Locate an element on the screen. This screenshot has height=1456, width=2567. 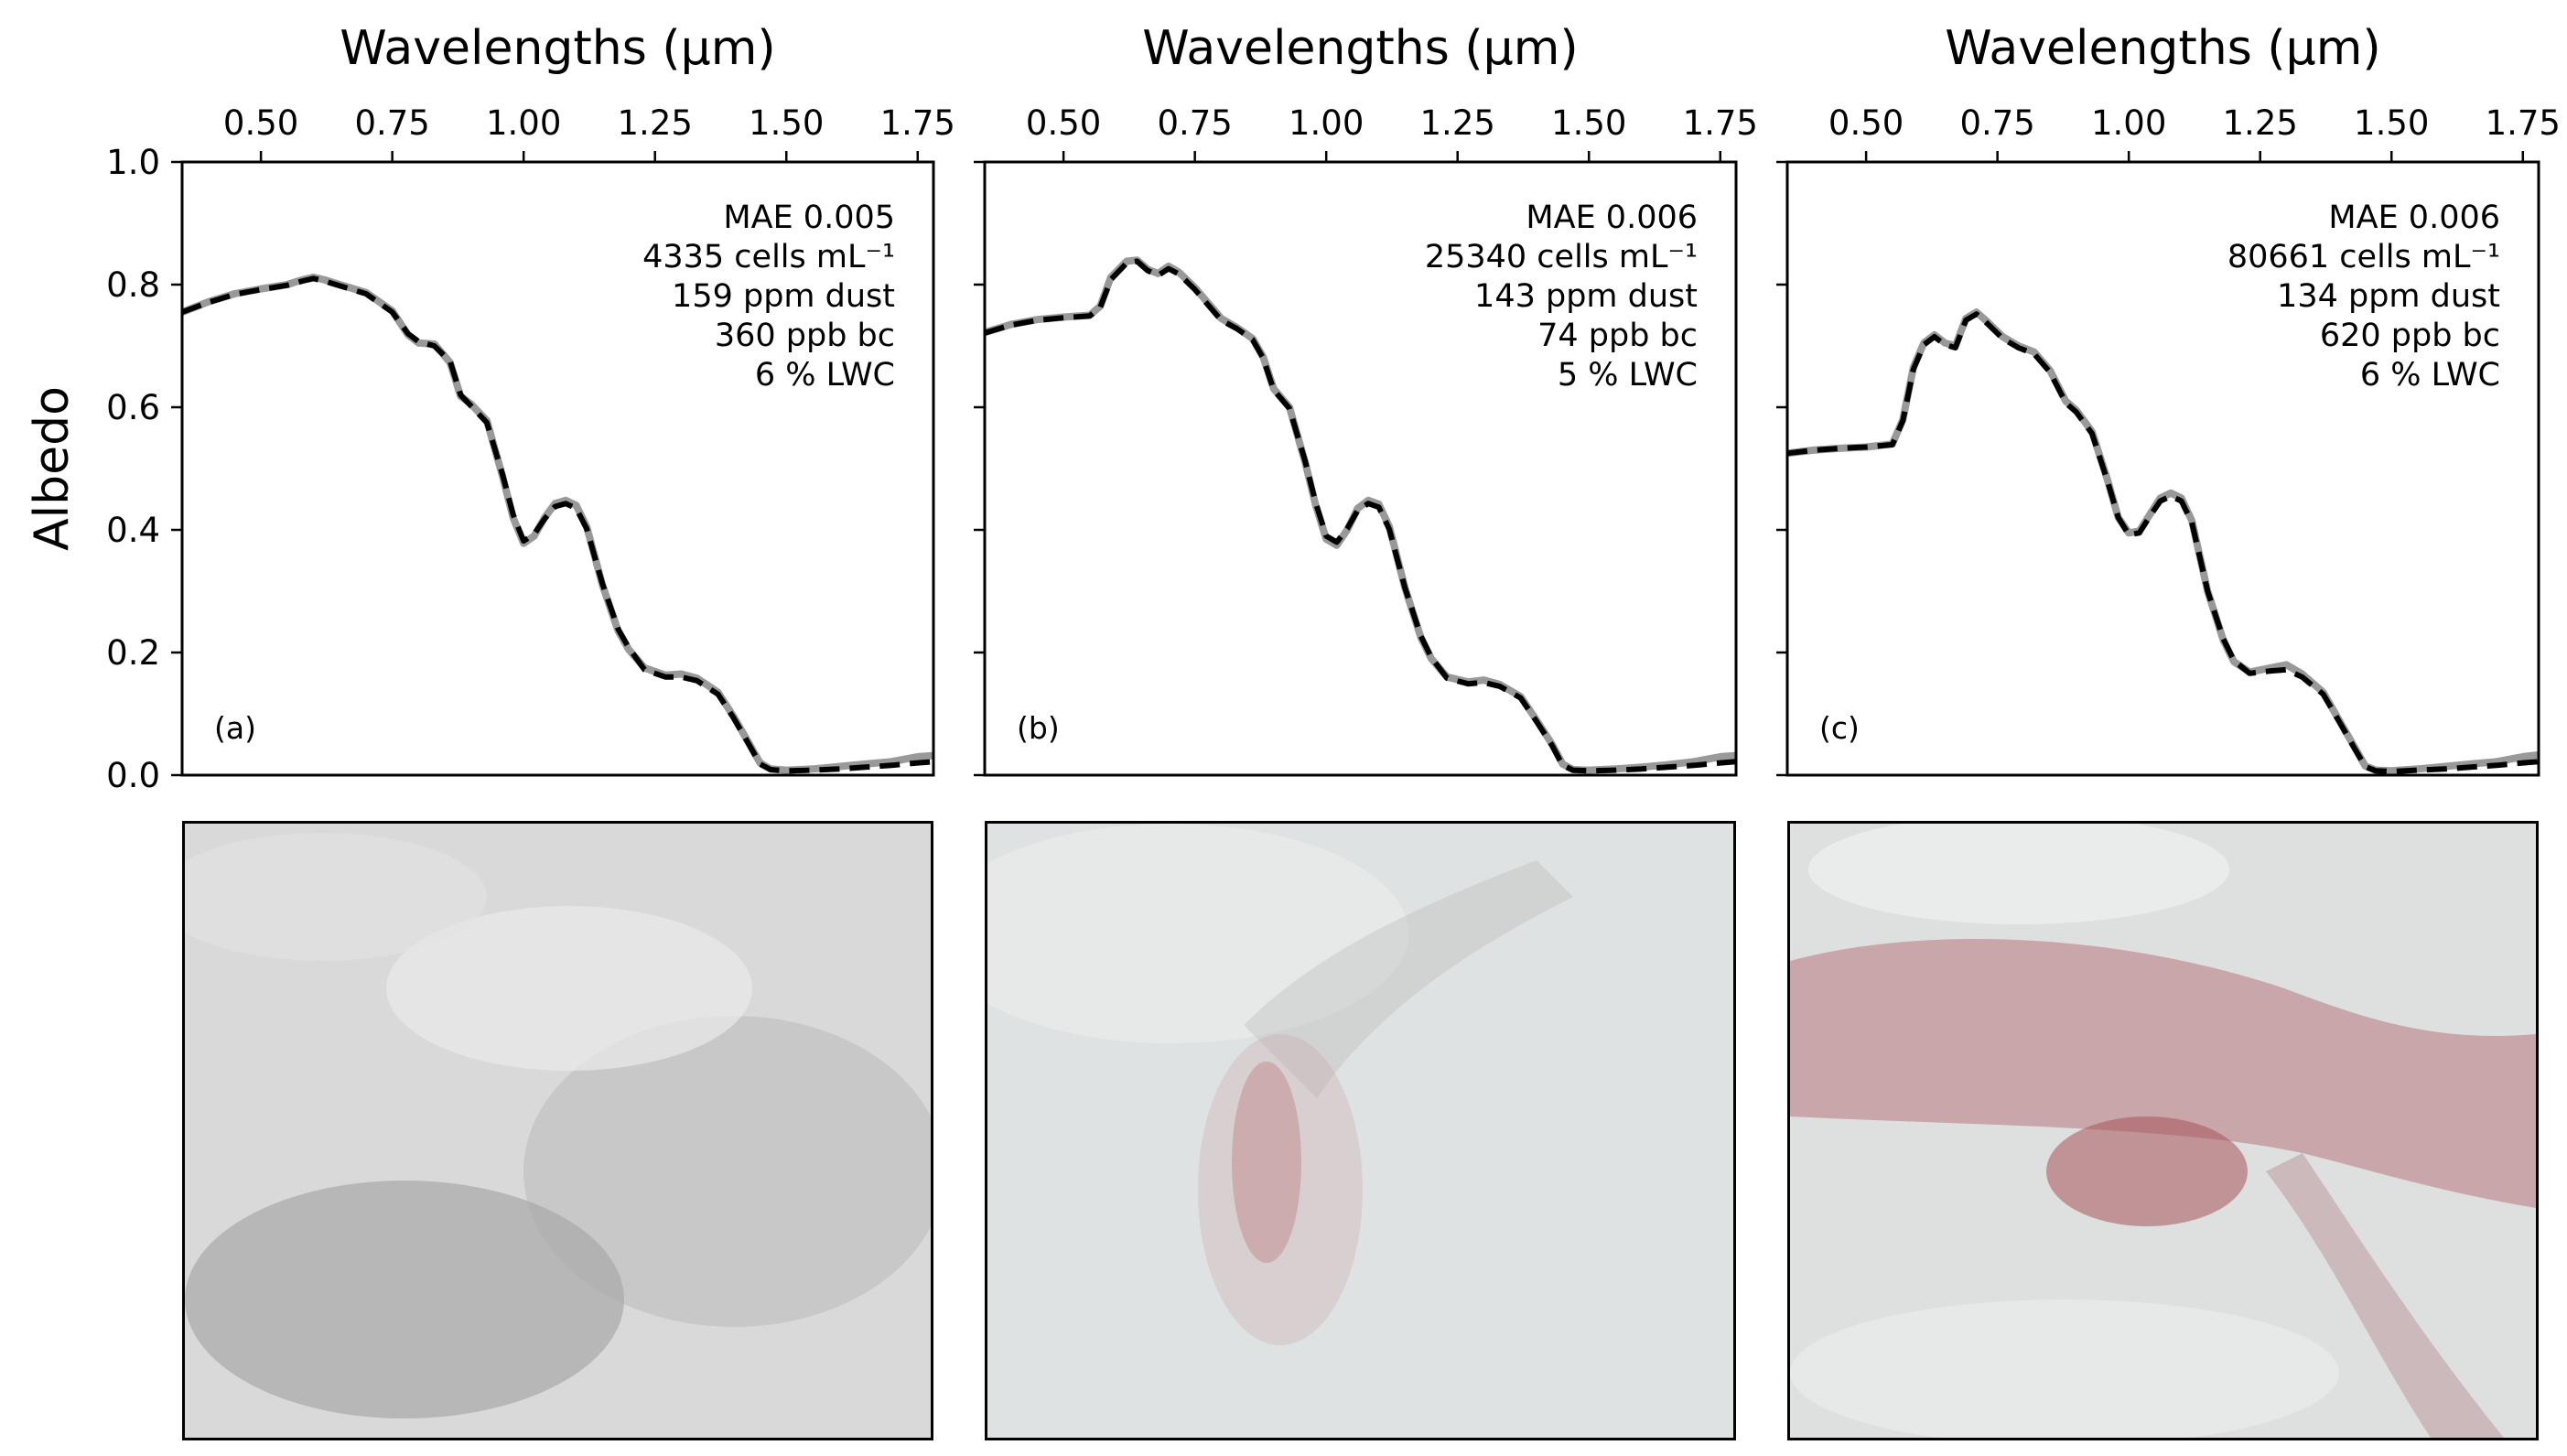
x-tick-label-b: 0.50 is located at coordinates (1064, 123).